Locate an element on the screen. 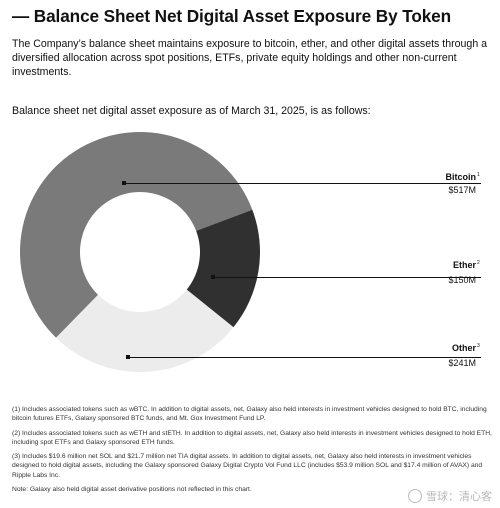 The width and height of the screenshot is (500, 508). slice-labels: Bitcoin 1 $517M Ether 2 $150M Other 3 $241M is located at coordinates (463, 270).